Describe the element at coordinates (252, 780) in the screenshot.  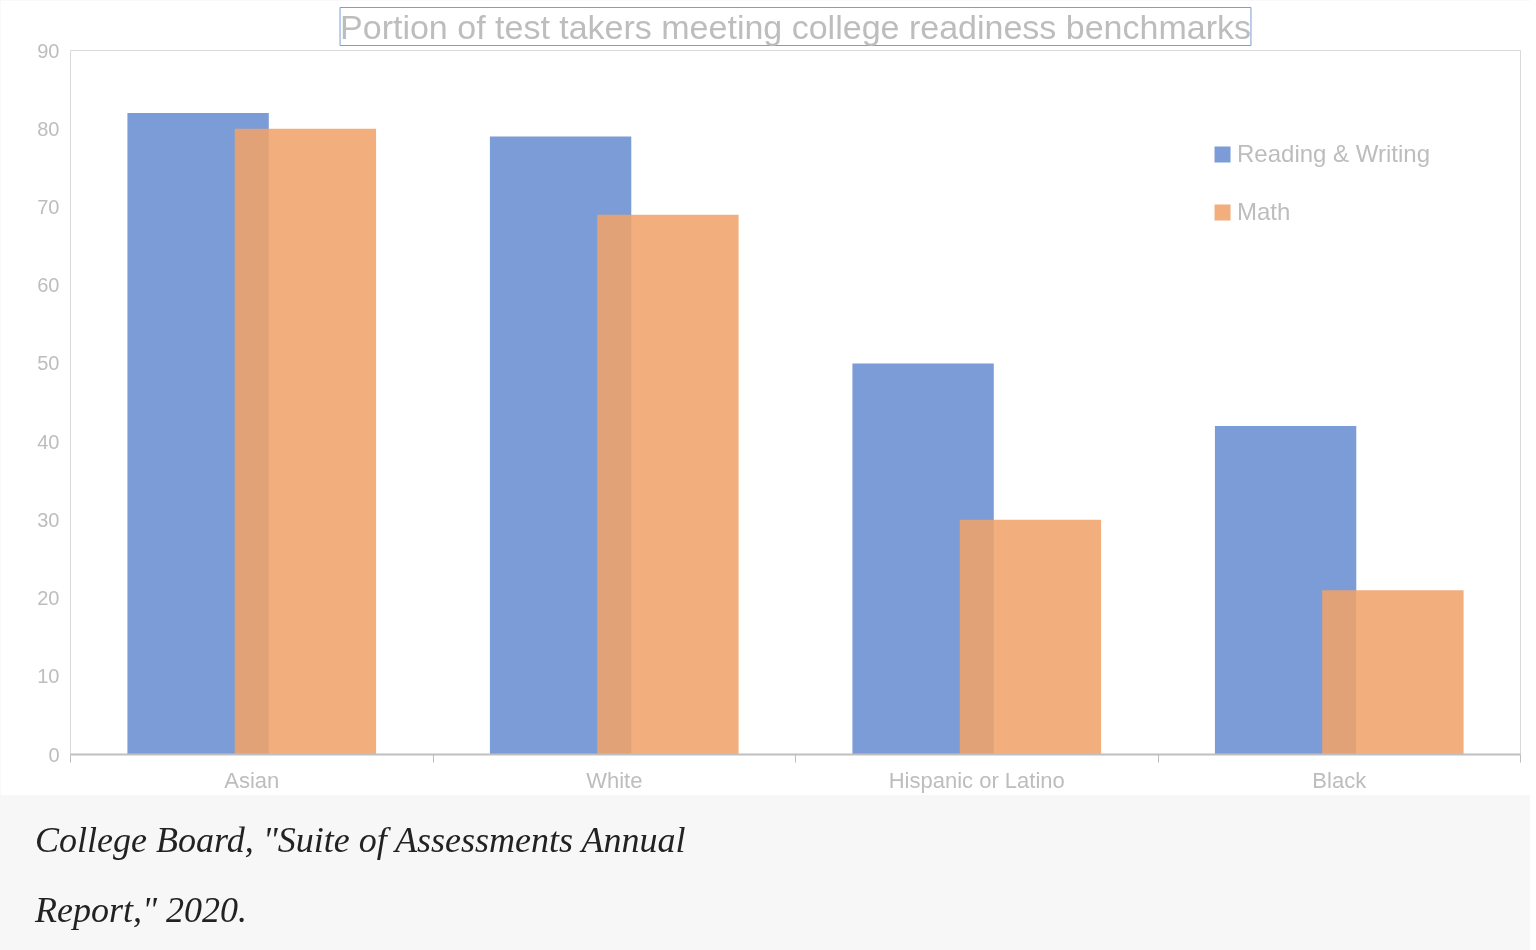
I see `x-tick-label: Asian` at that location.